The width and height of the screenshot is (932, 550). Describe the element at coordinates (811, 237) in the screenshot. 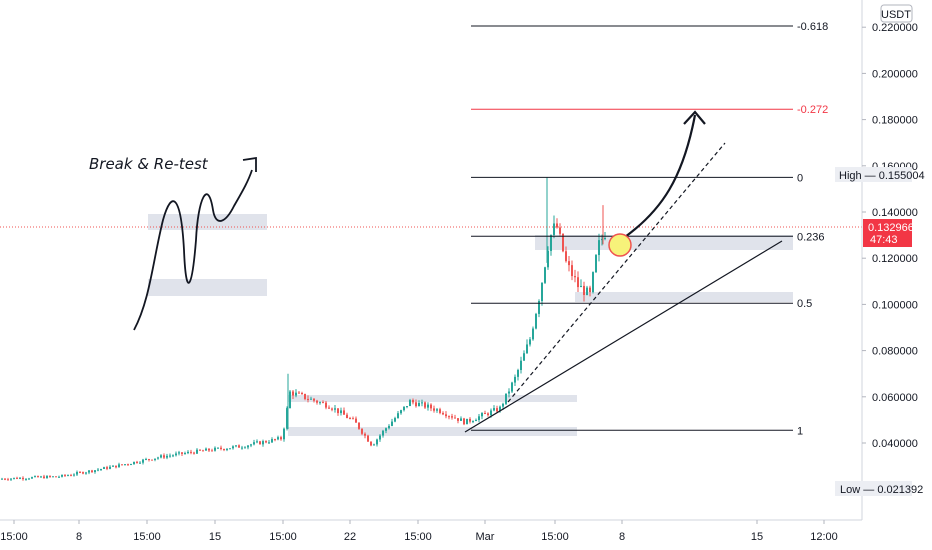

I see `fib-label: 0.236` at that location.